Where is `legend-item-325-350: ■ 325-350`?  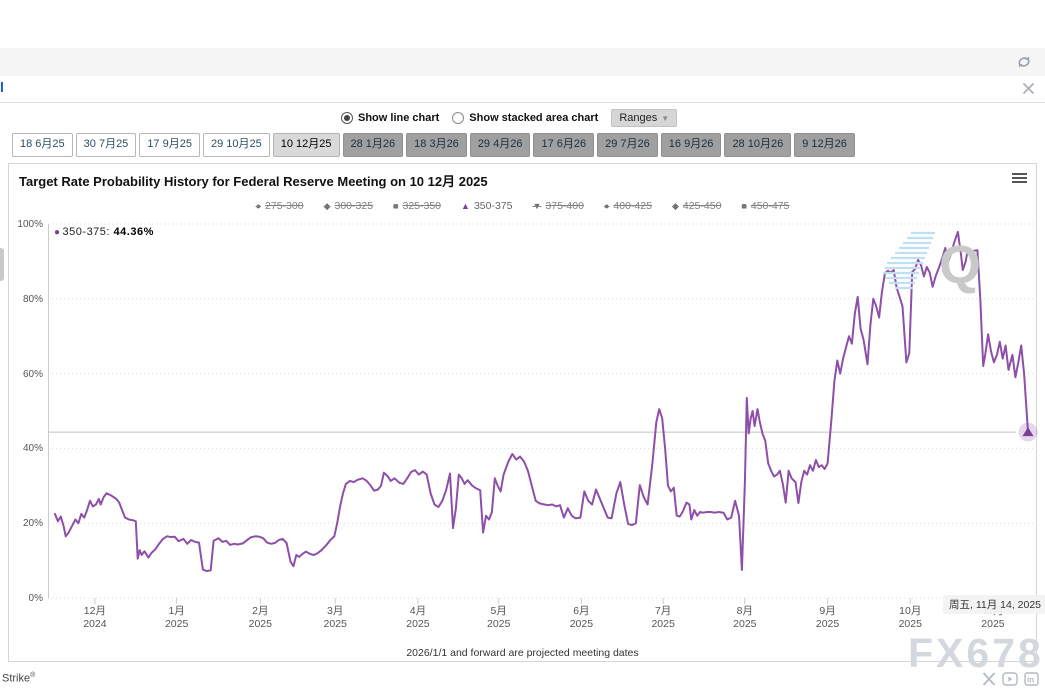
legend-item-325-350: ■ 325-350 is located at coordinates (417, 206).